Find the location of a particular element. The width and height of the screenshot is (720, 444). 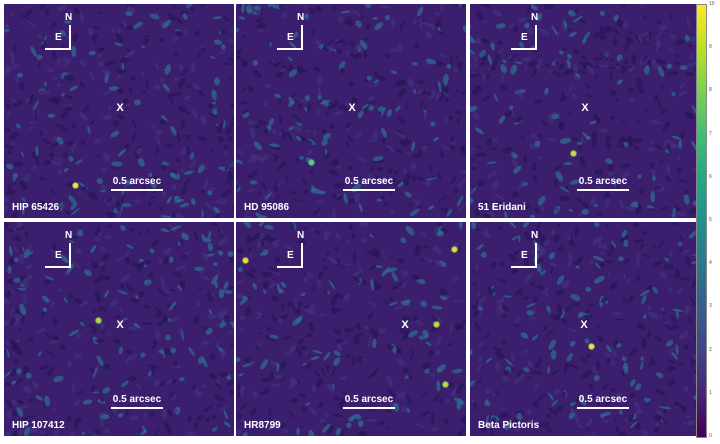

colorbar-tick-label: 2 is located at coordinates (710, 349).